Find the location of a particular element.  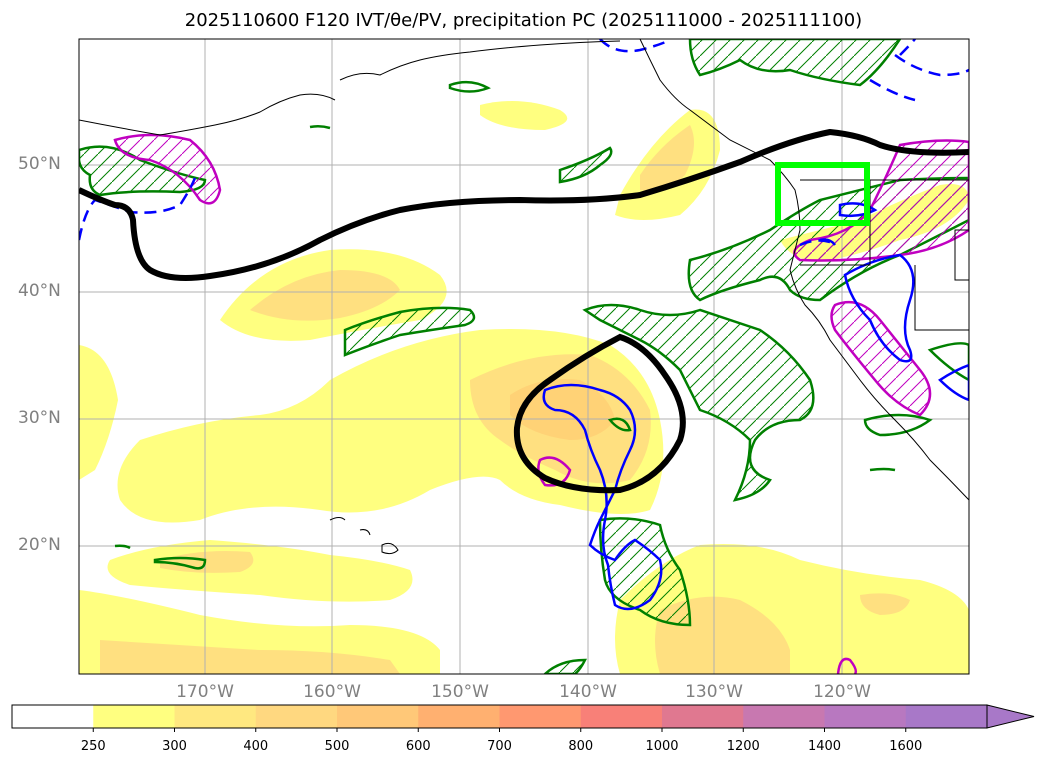

colorbar-tick-label: 400 is located at coordinates (256, 746).